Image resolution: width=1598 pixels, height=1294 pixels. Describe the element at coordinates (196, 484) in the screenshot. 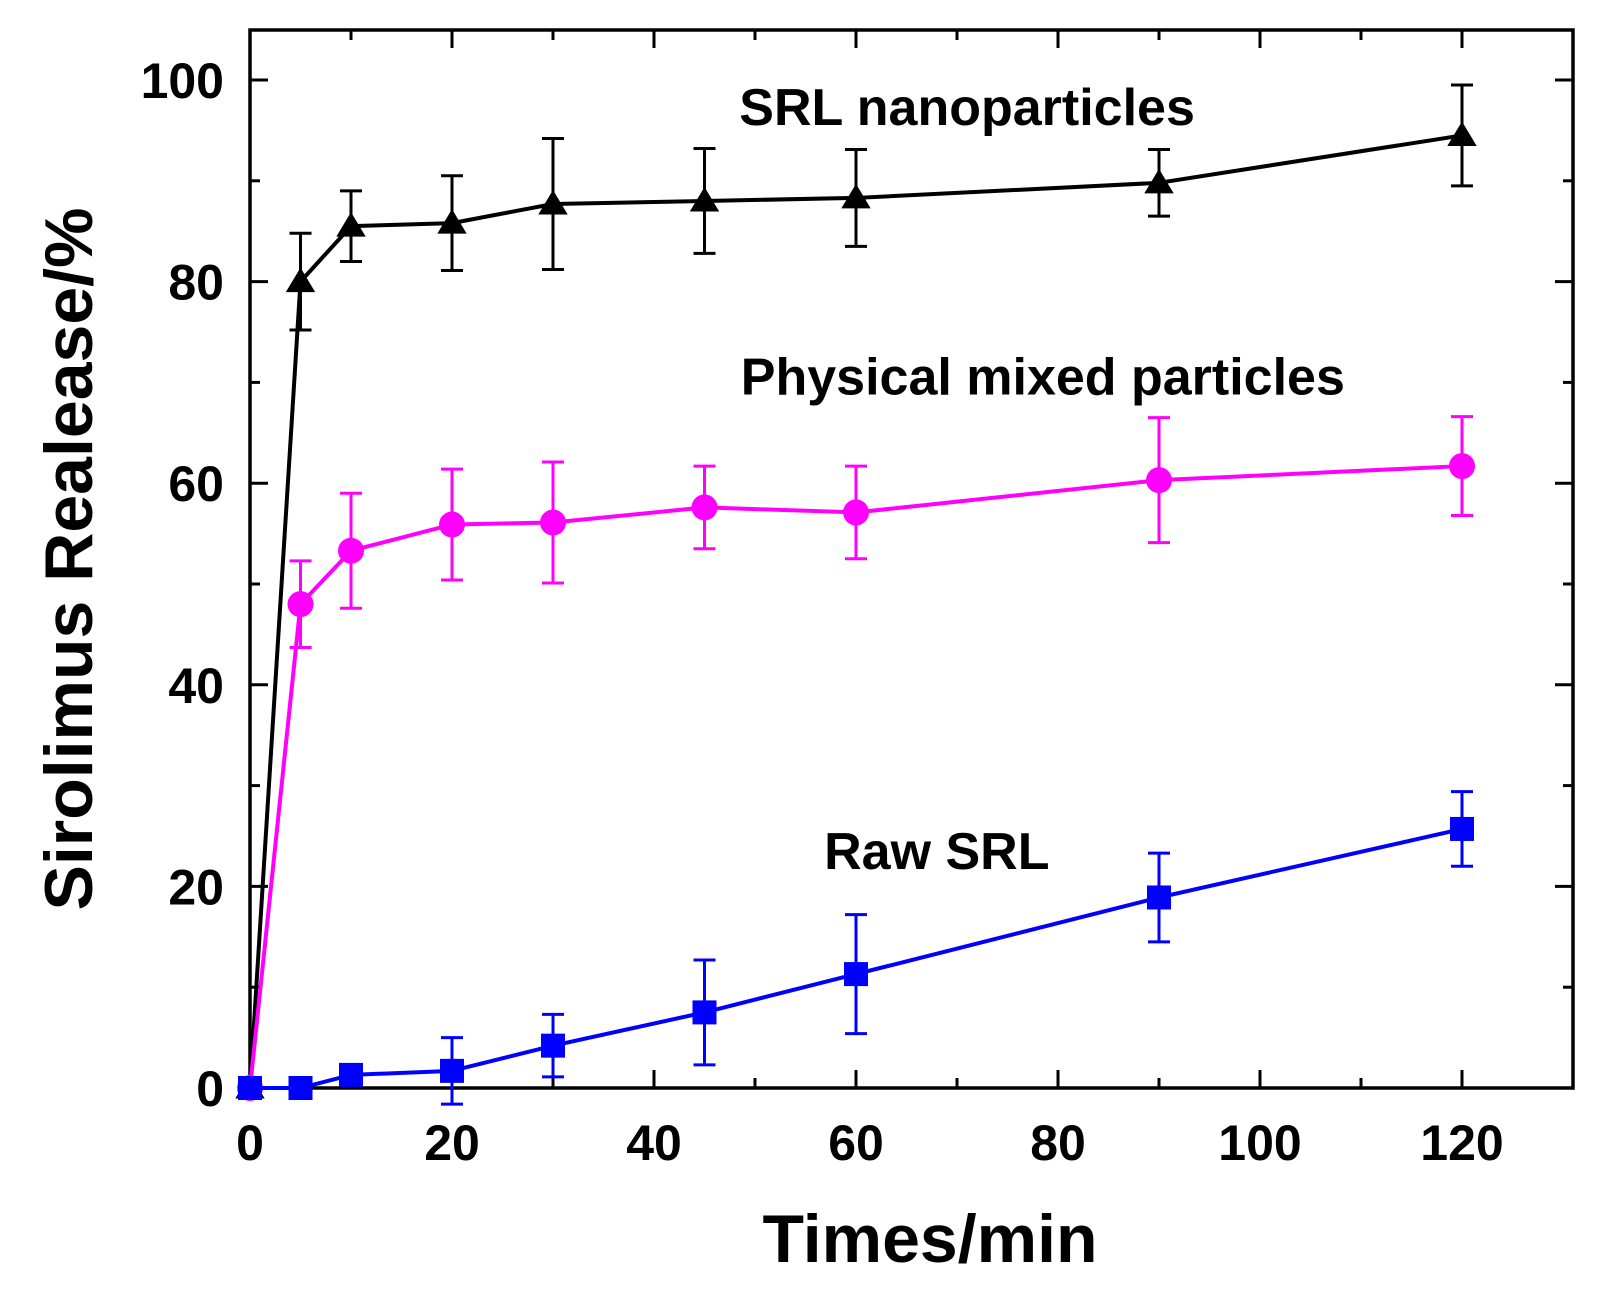

I see `y-tick-label: 60` at that location.